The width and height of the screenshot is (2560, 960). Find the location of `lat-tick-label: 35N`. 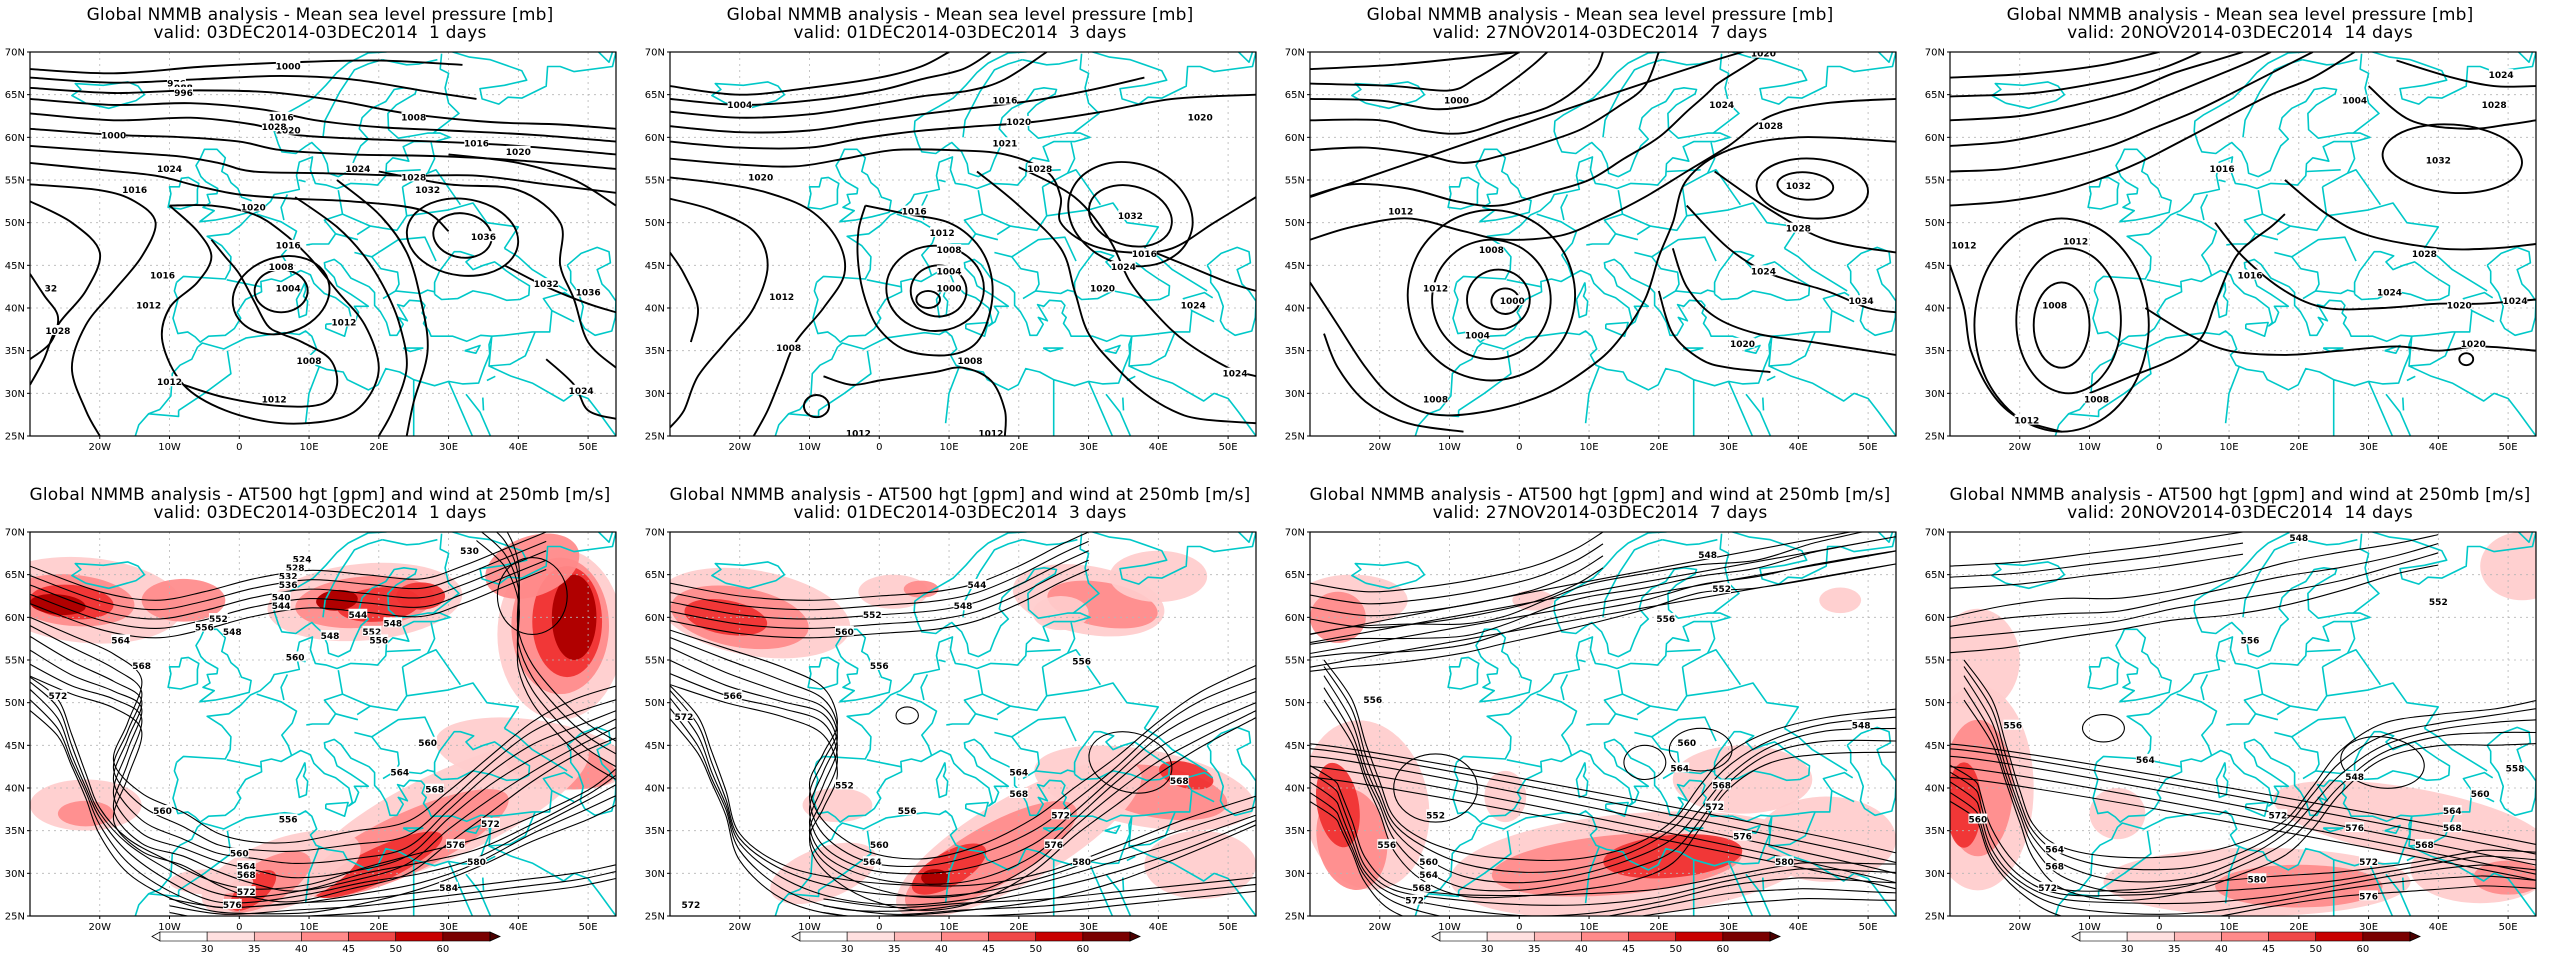

lat-tick-label: 35N is located at coordinates (1935, 351).